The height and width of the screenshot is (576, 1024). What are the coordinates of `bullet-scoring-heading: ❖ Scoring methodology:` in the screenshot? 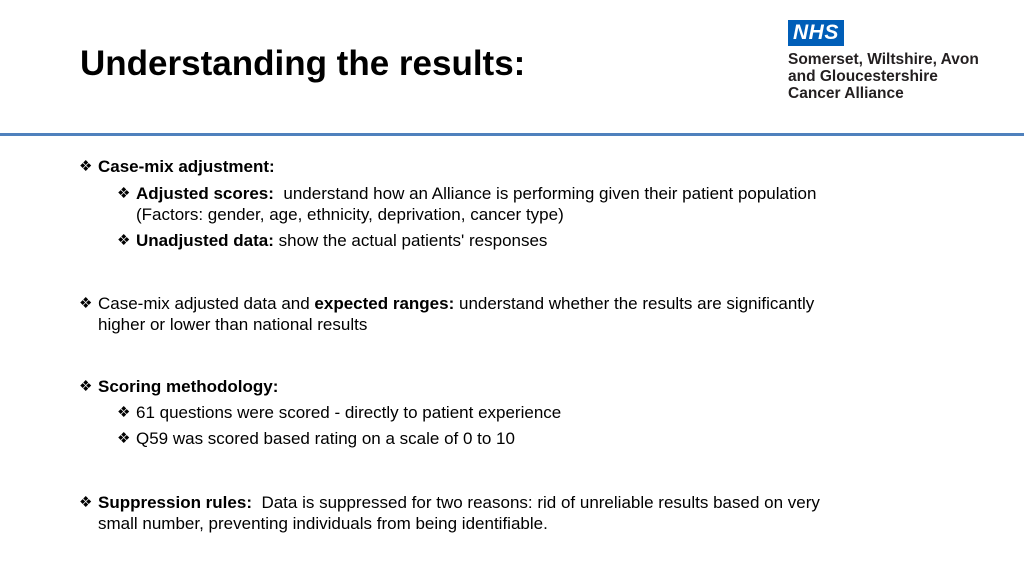 It's located at (179, 386).